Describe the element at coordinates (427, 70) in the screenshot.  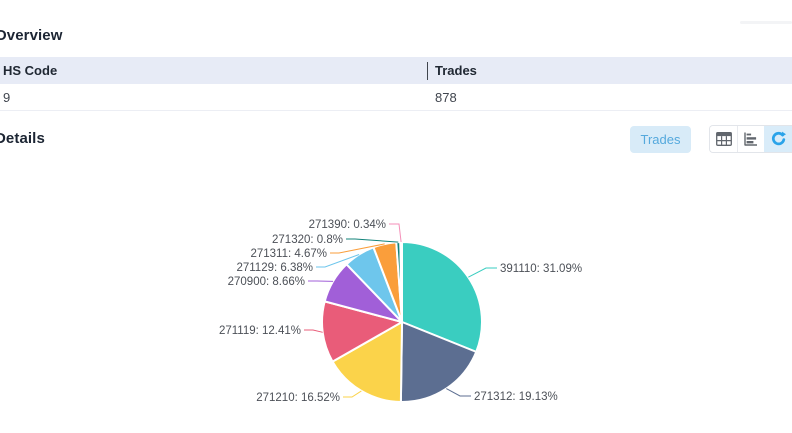
I see `column-divider` at that location.